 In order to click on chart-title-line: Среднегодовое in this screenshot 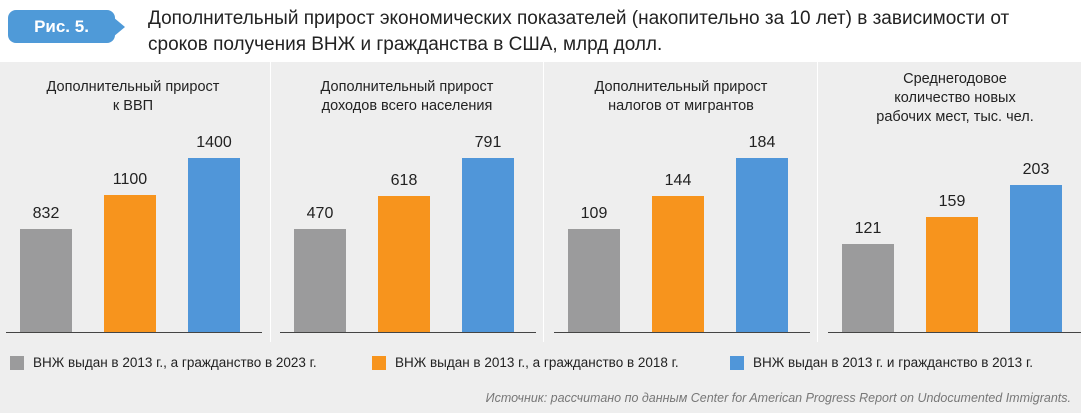, I will do `click(955, 79)`.